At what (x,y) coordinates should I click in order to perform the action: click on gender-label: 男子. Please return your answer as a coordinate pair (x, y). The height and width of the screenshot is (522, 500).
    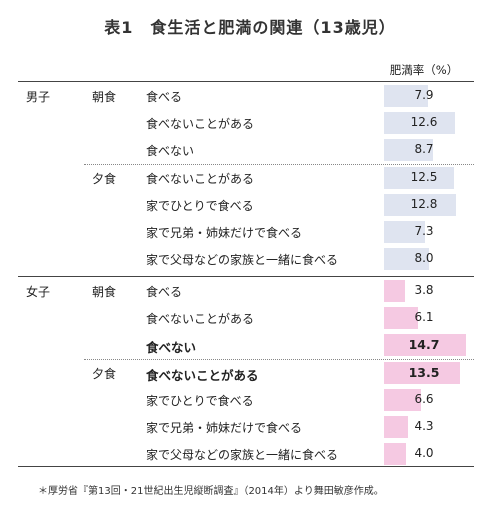
    Looking at the image, I should click on (38, 97).